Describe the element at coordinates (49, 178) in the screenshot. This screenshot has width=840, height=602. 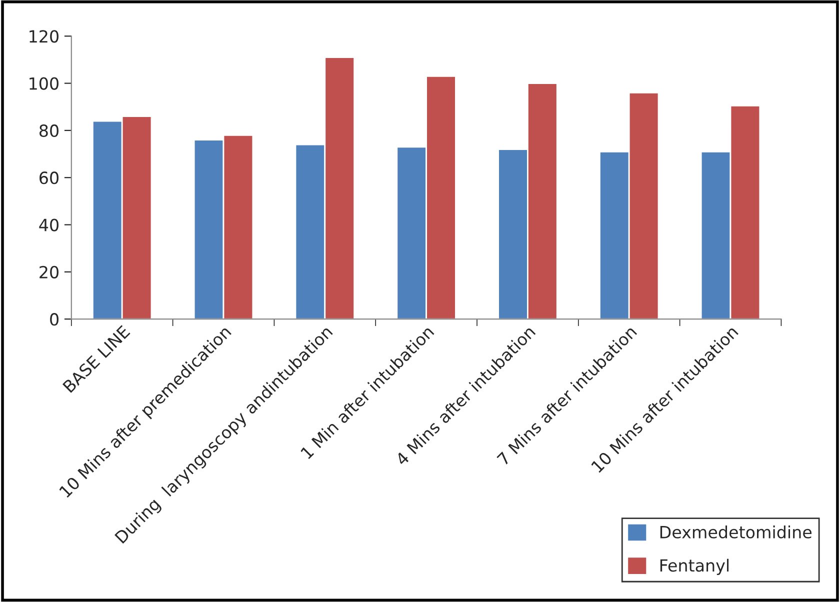
I see `y-tick-label: 60` at that location.